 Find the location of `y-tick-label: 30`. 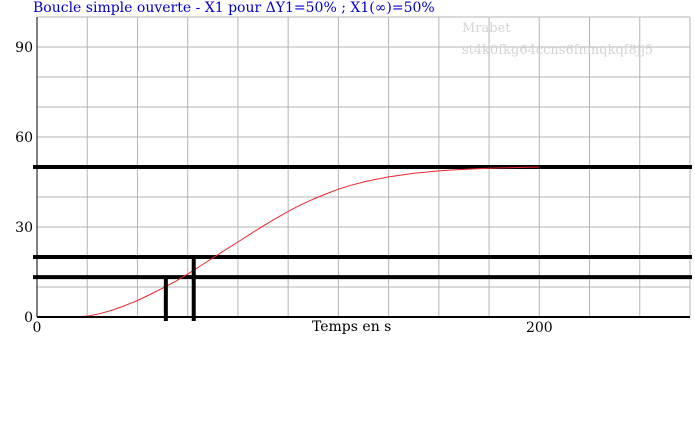

y-tick-label: 30 is located at coordinates (24, 228).